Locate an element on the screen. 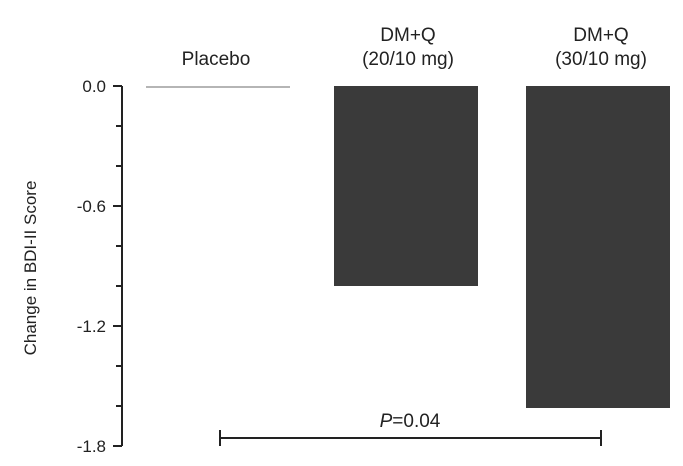  y-axis: 0.0 -0.6 -1.2 -1.8 is located at coordinates (100, 266).